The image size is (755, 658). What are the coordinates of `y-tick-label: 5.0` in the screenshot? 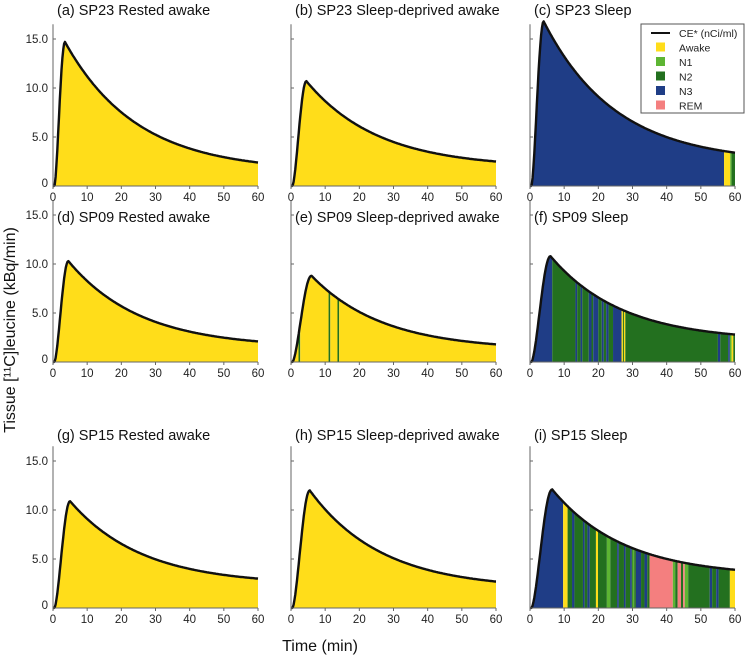 It's located at (40, 314).